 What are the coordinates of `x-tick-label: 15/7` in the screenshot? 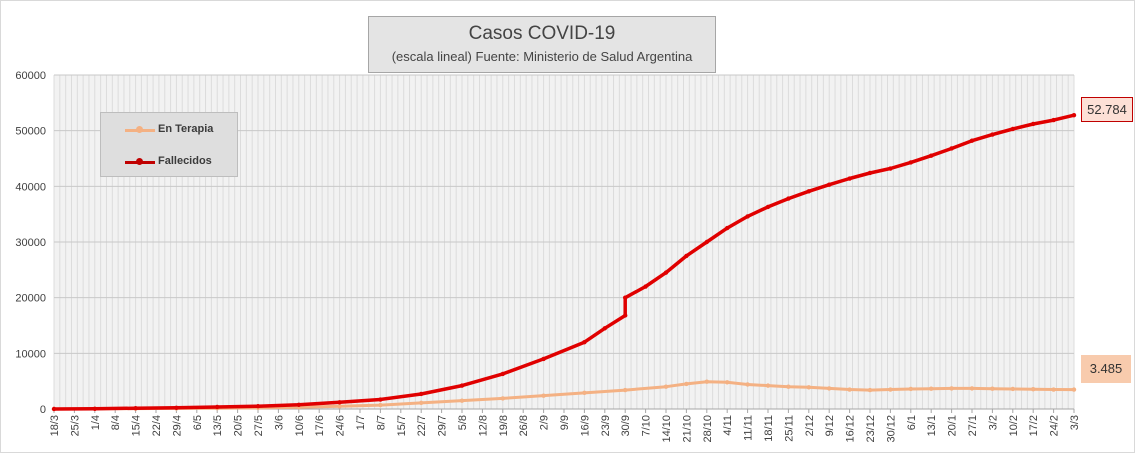 It's located at (402, 425).